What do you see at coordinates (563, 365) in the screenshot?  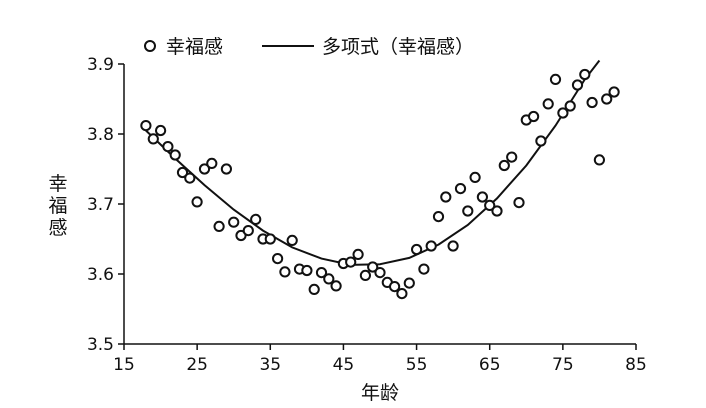 I see `x-tick-label: 75` at bounding box center [563, 365].